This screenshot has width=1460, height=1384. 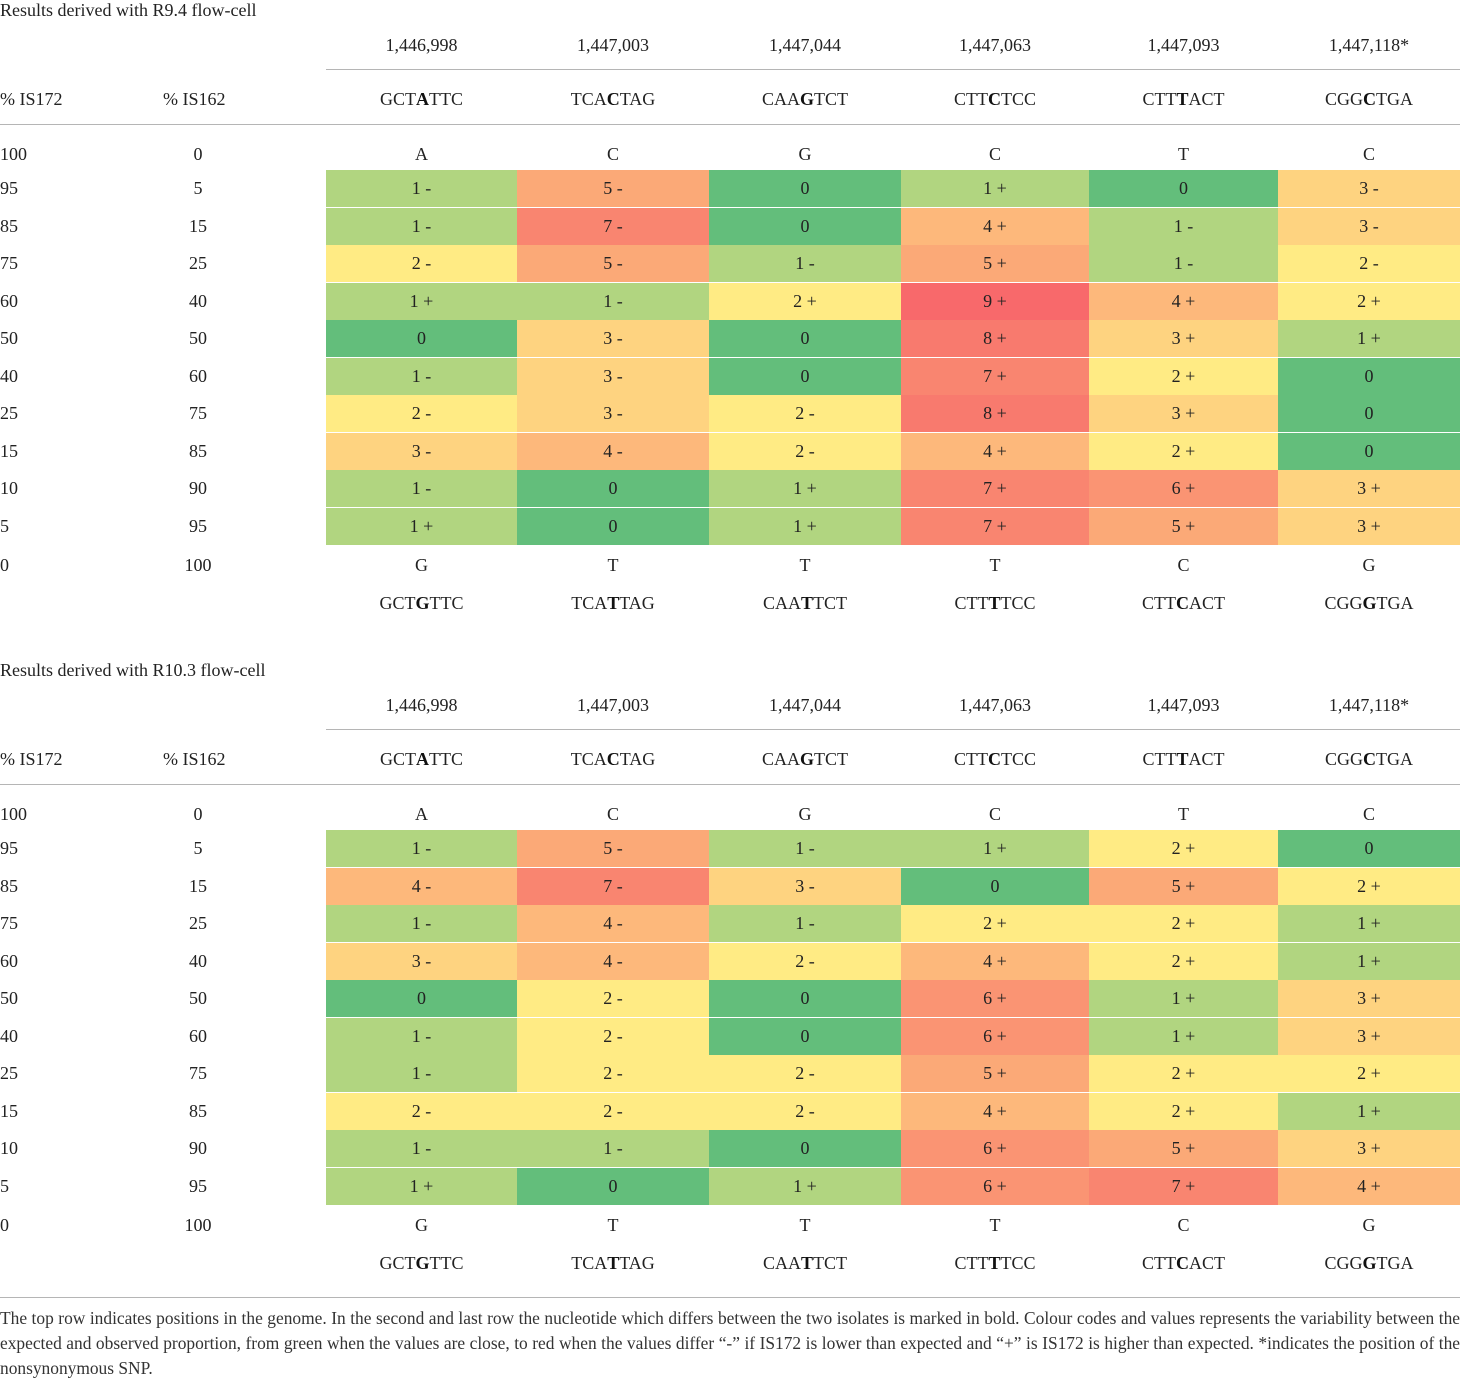 I want to click on nucleotide: G, so click(x=421, y=565).